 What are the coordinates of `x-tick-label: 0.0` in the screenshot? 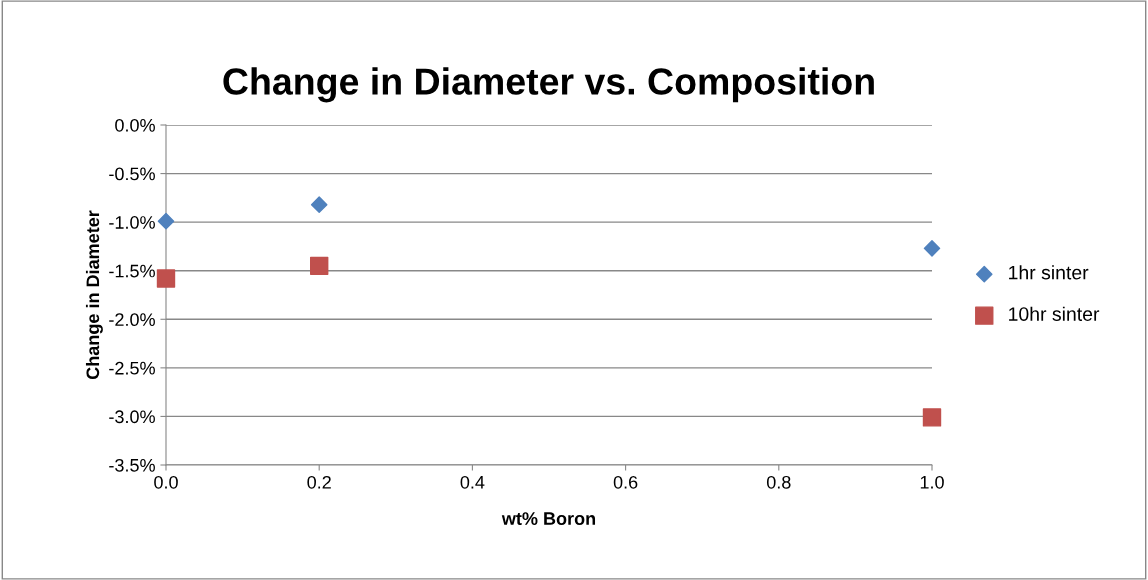 It's located at (166, 482).